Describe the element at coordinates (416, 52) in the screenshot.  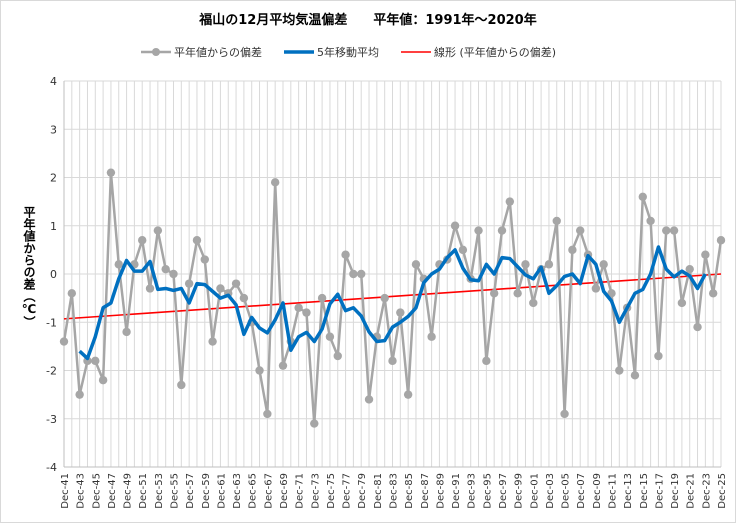
I see `legend-trendline-swatch` at that location.